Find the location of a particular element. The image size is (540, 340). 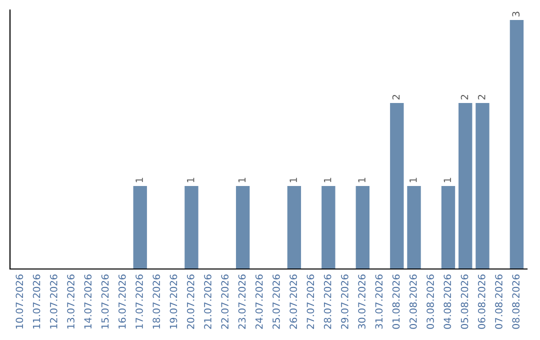

x-tick-label: 18.07.2026 is located at coordinates (156, 301).